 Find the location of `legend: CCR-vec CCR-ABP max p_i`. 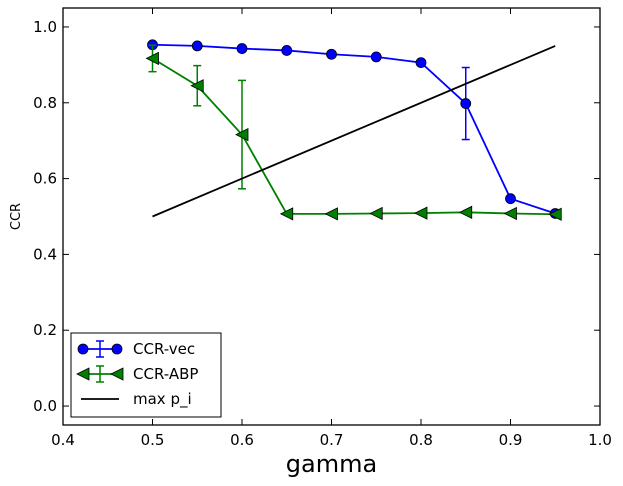

legend: CCR-vec CCR-ABP max p_i is located at coordinates (146, 375).